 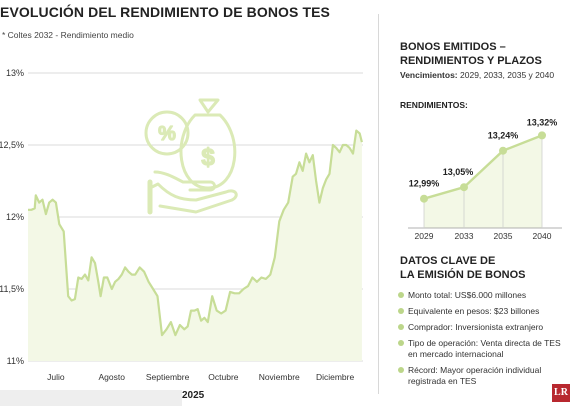 I want to click on yields-label: RENDIMIENTOS:, so click(x=434, y=105).